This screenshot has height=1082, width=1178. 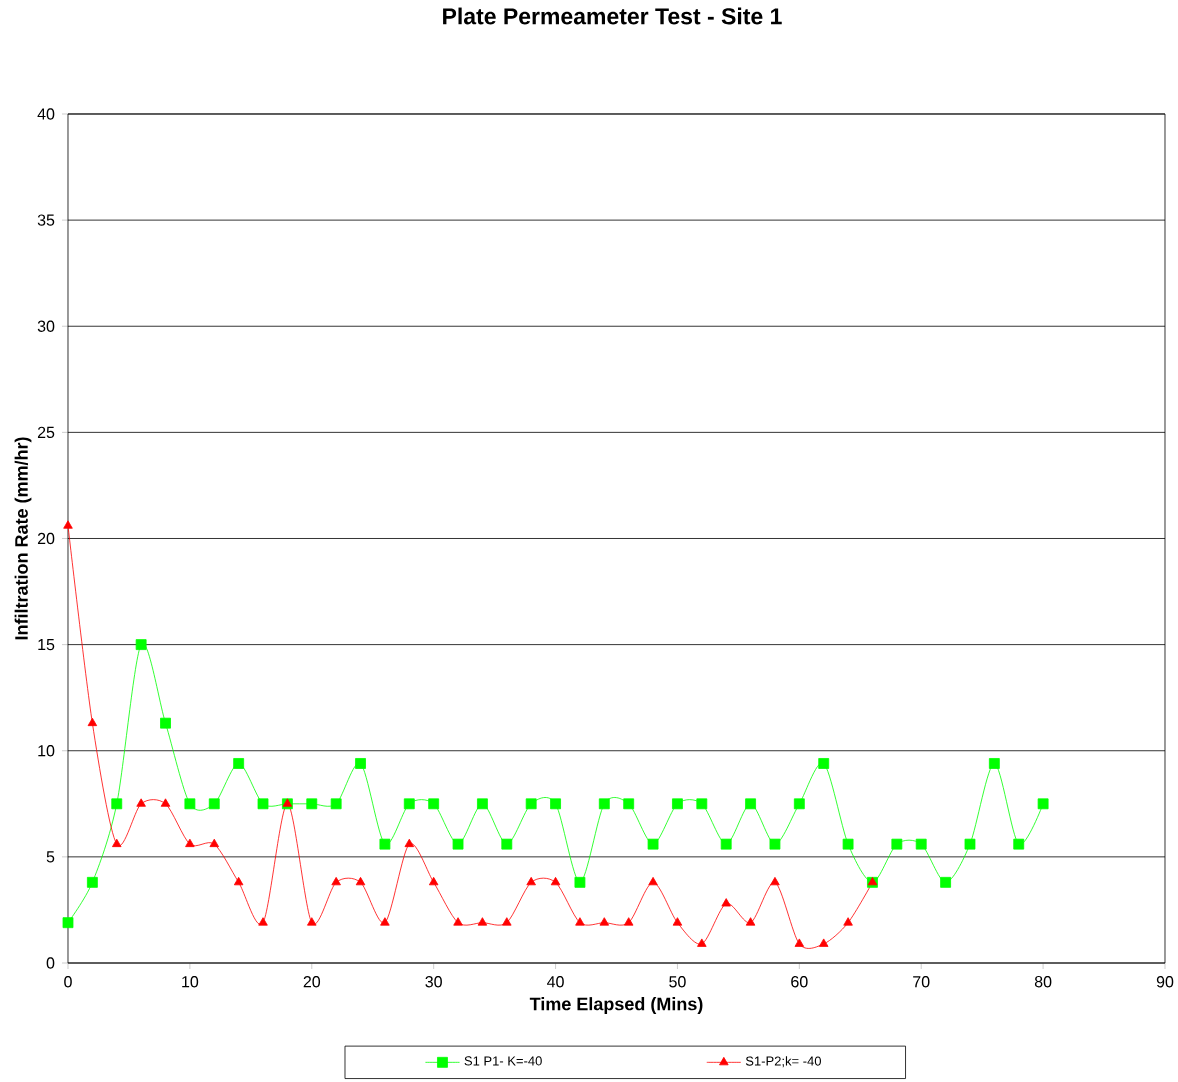 I want to click on y-tick-label: 5, so click(x=50, y=857).